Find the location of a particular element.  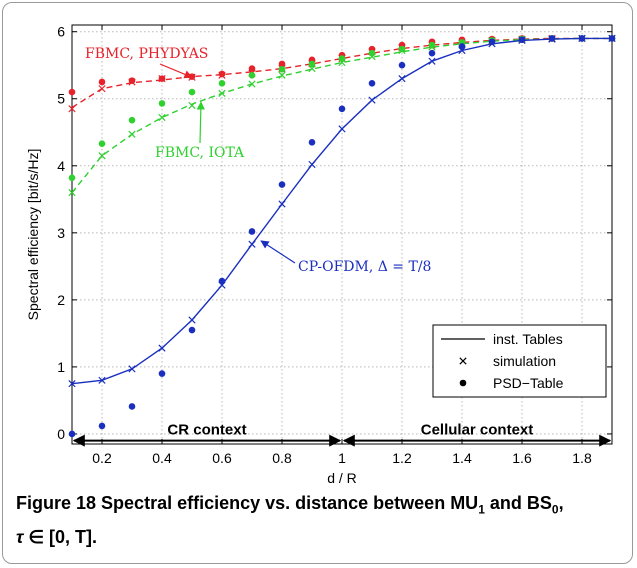

legend-entry: inst. Tables is located at coordinates (528, 339).